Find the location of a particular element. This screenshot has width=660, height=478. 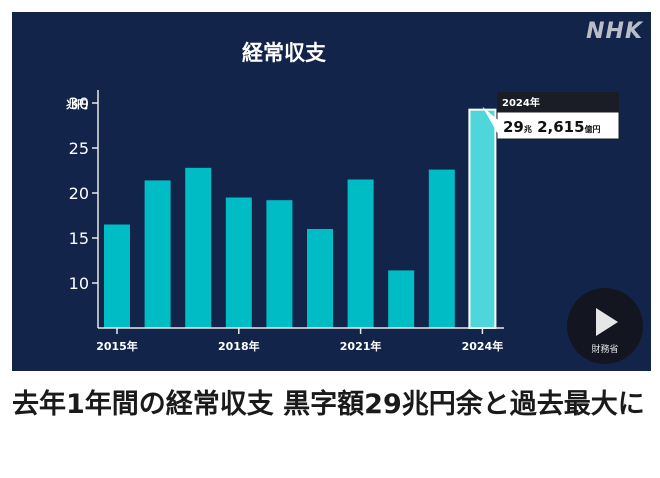

callout-header is located at coordinates (558, 102).